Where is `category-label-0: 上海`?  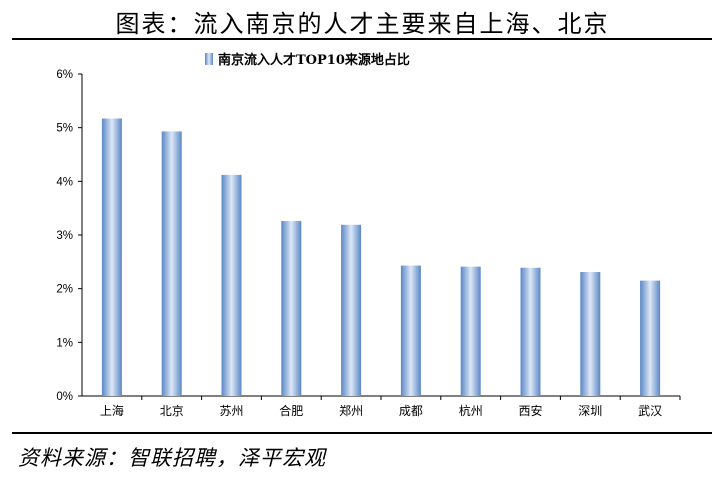
category-label-0: 上海 is located at coordinates (112, 410).